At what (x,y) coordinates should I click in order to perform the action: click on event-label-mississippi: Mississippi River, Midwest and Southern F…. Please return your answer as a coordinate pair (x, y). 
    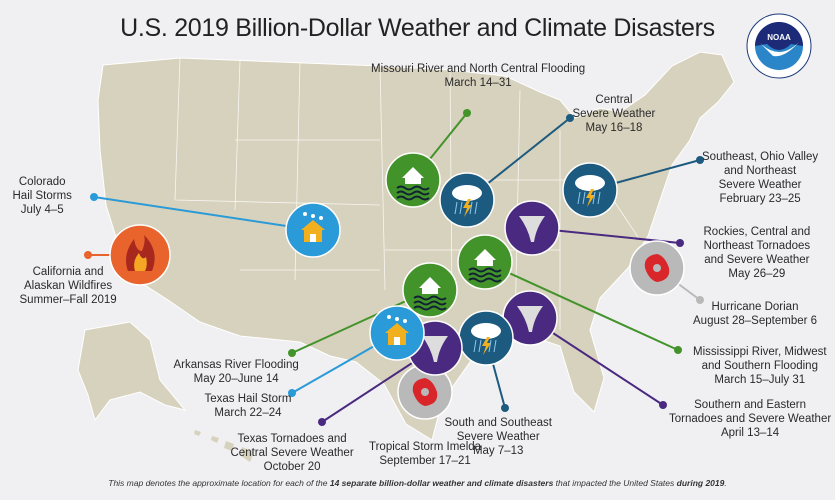
    Looking at the image, I should click on (760, 366).